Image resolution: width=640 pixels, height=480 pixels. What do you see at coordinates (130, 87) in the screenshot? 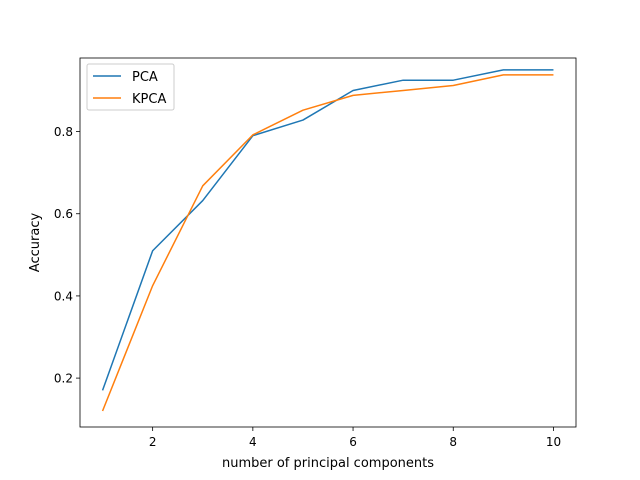
I see `legend: PCA KPCA` at bounding box center [130, 87].